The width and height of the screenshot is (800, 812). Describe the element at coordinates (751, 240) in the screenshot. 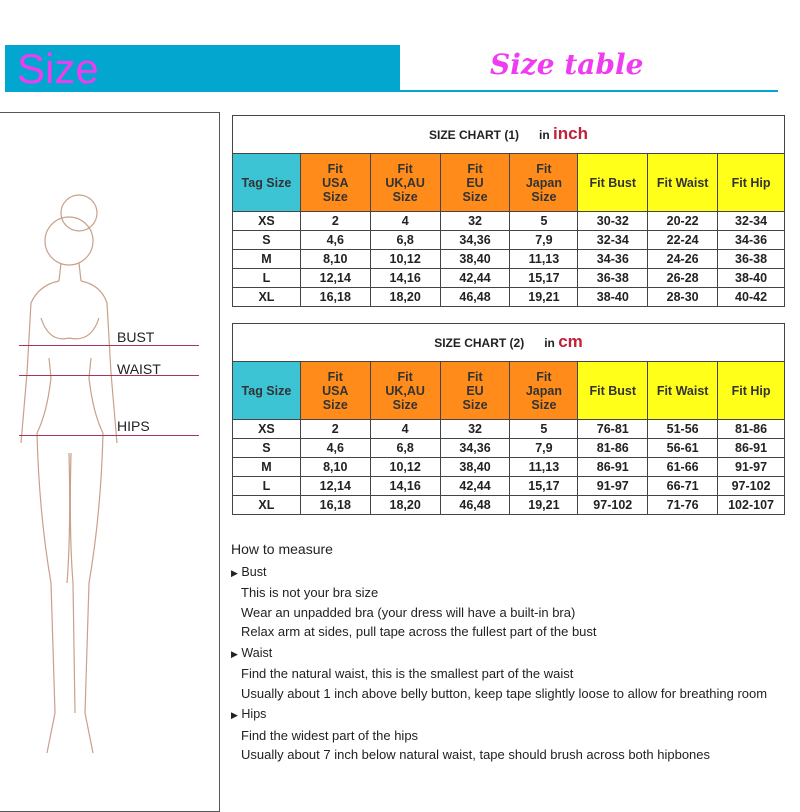

I see `table-cell: 34-36` at that location.